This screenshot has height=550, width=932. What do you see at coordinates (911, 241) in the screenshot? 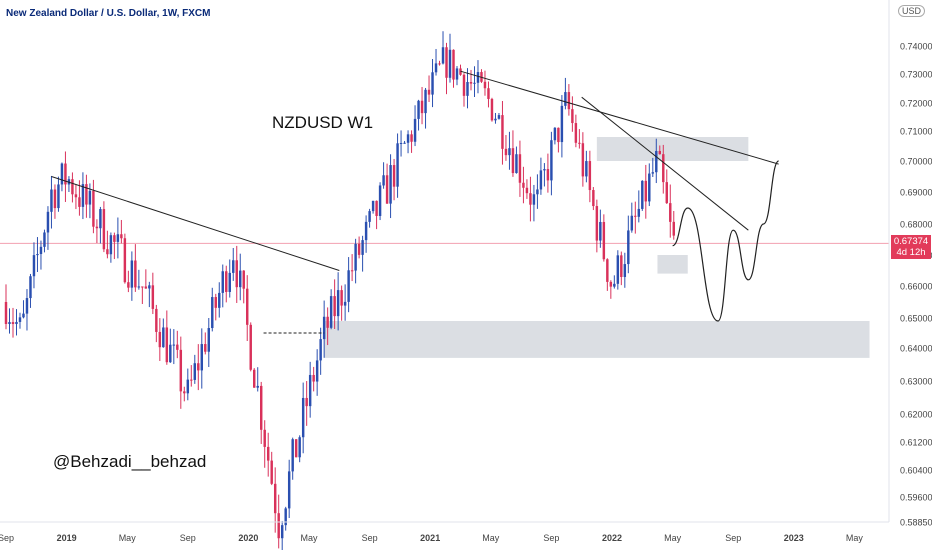
I see `last-price-value: 0.67374` at bounding box center [911, 241].